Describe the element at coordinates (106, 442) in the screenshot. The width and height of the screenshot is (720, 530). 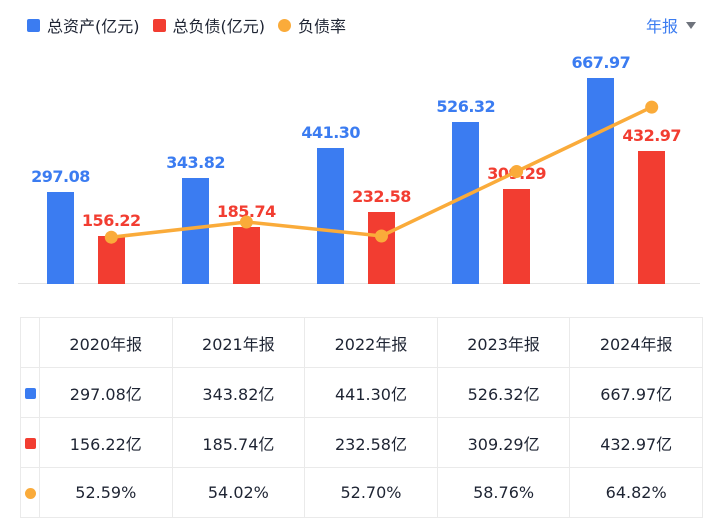
I see `table-cell: 156.22亿` at that location.